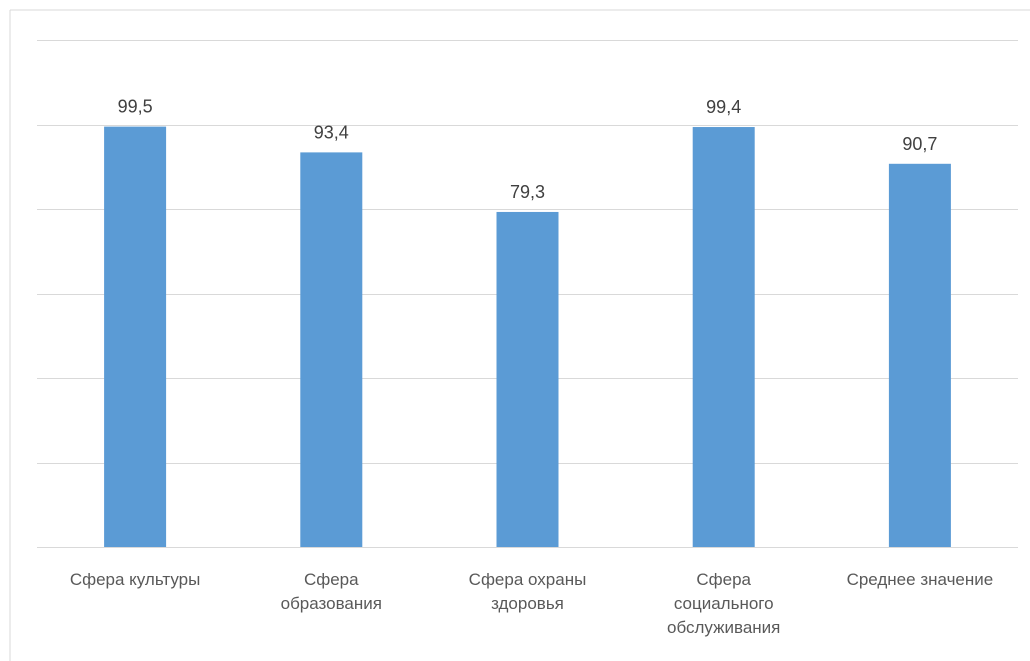  I want to click on data-labels: 99,5 93,4 79,3 99,4 90,7, so click(528, 149).